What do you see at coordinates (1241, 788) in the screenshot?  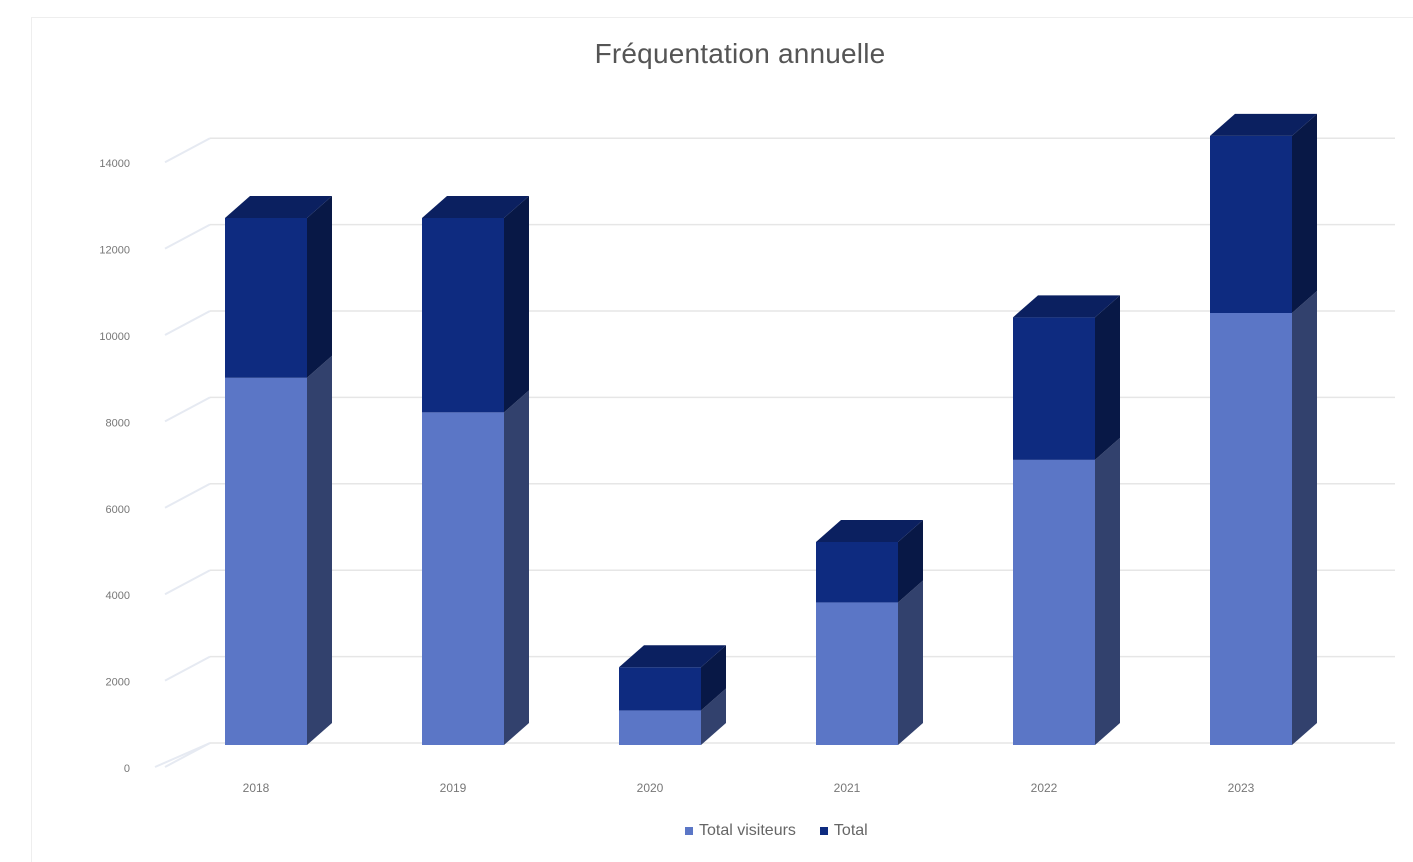 I see `x-tick-label-2023: 2023` at bounding box center [1241, 788].